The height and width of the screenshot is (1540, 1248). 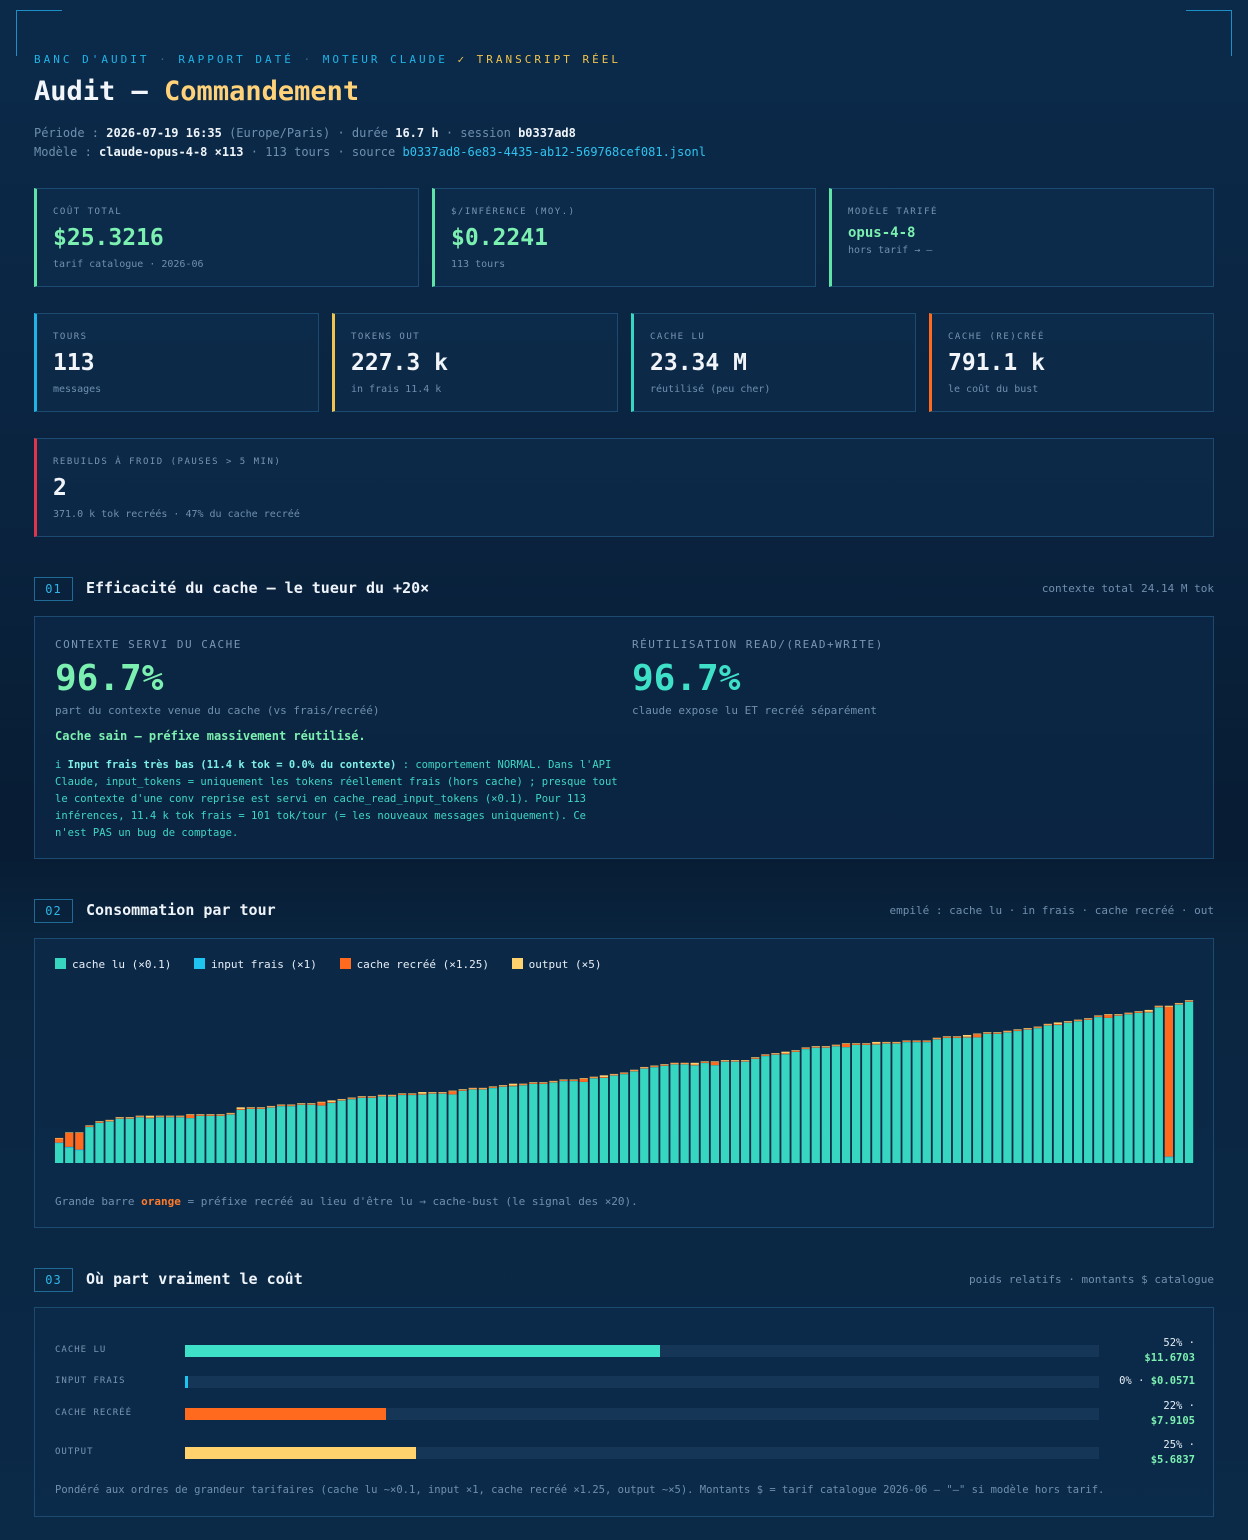 I want to click on legend-item-cache-recree: cache recréé (×1.25), so click(x=414, y=964).